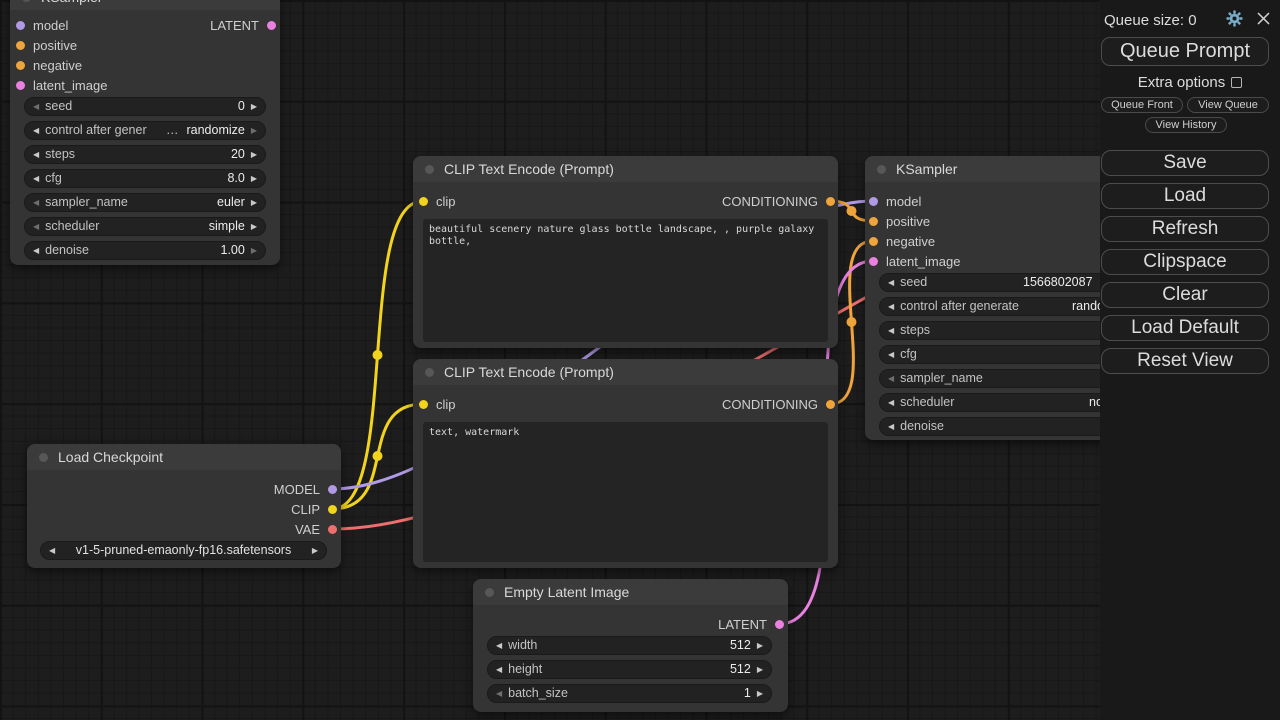 The height and width of the screenshot is (720, 1280). I want to click on clipspace-button: Clipspace, so click(1185, 262).